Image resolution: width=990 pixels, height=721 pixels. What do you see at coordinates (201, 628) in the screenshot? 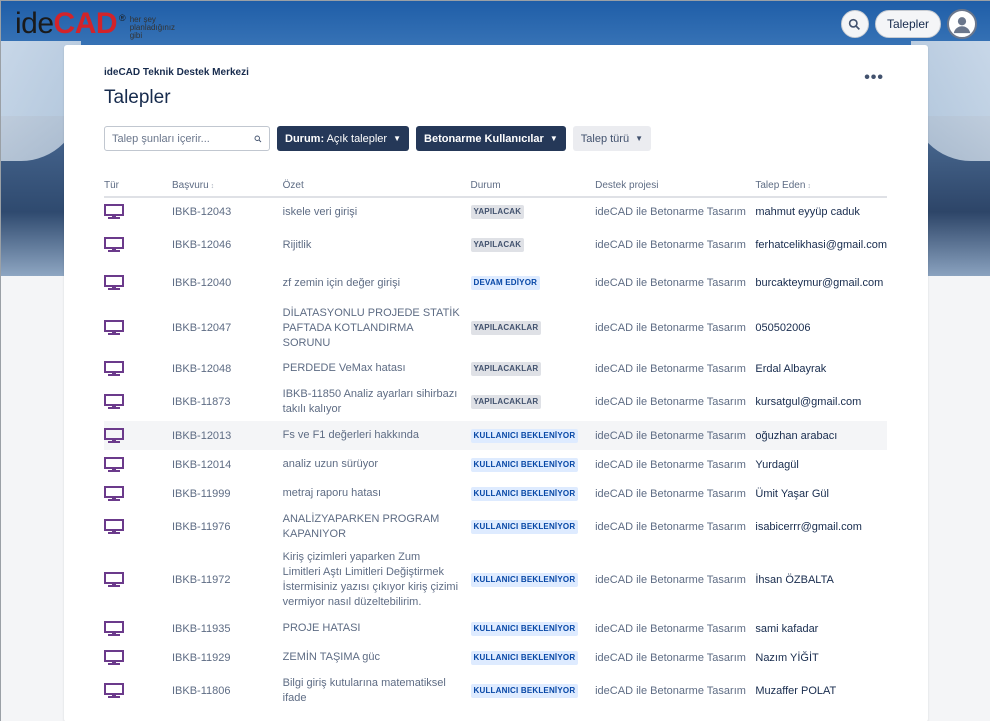
I see `request-key: IBKB-11935` at bounding box center [201, 628].